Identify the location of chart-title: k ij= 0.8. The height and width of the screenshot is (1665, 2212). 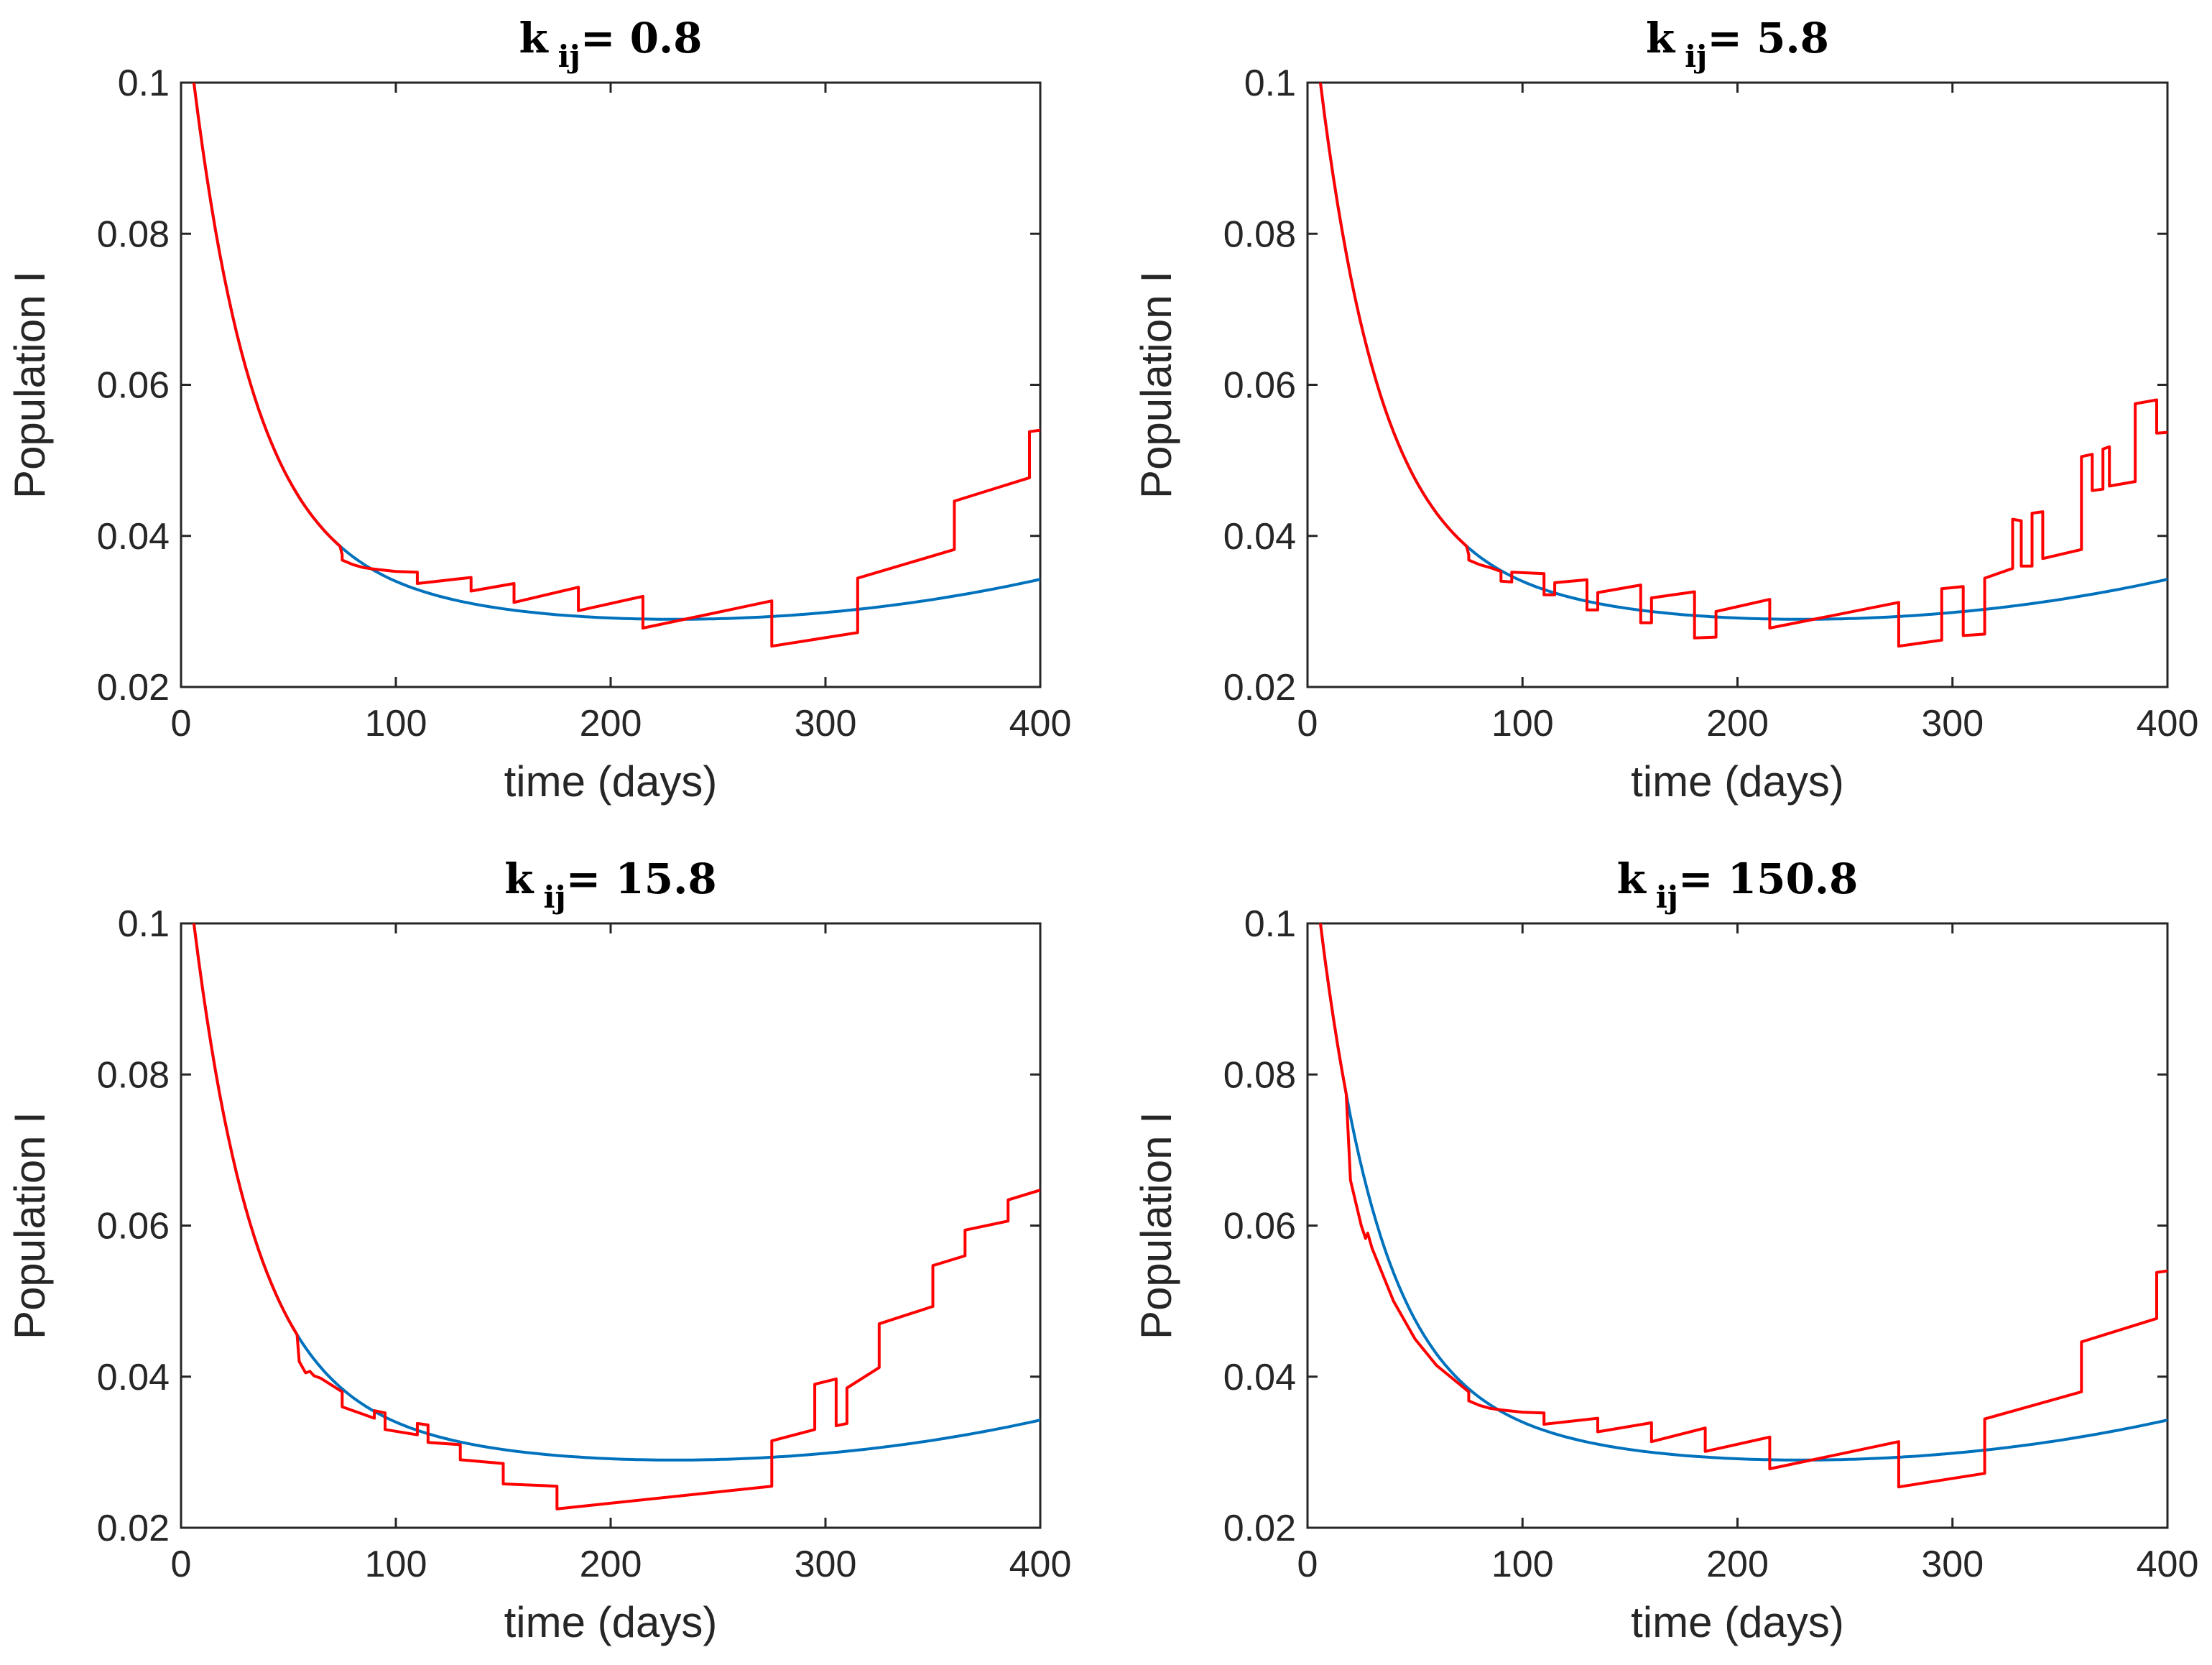
(610, 44).